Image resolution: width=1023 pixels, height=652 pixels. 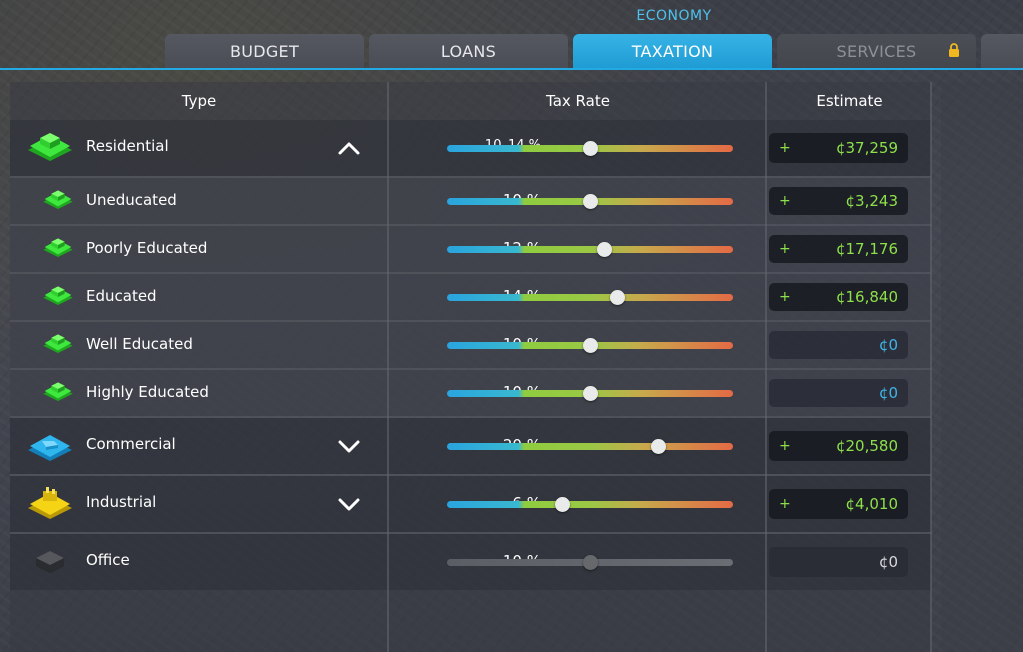 I want to click on estimate-box: + ¢17,176, so click(x=838, y=249).